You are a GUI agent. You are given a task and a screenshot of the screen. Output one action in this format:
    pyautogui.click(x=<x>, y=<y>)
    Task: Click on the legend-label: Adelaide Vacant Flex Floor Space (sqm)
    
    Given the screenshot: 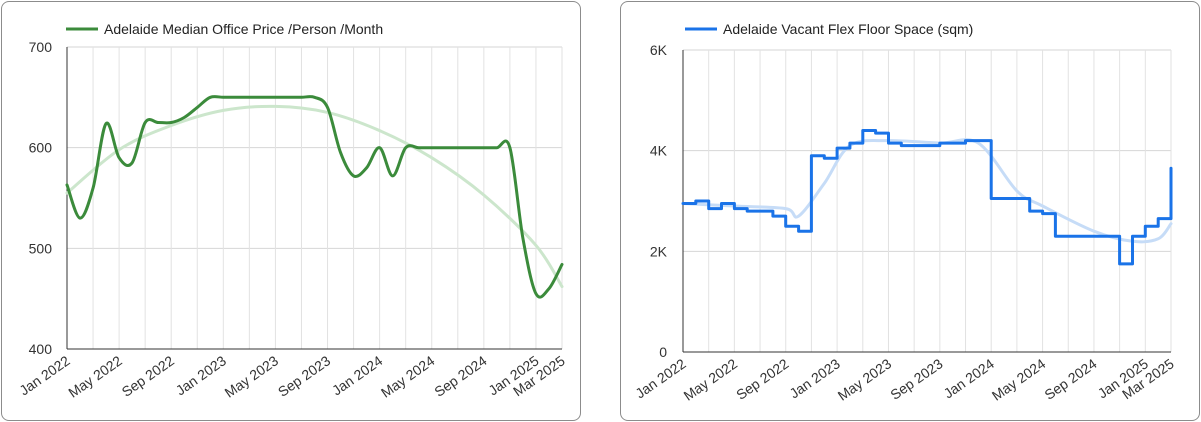 What is the action you would take?
    pyautogui.click(x=848, y=29)
    